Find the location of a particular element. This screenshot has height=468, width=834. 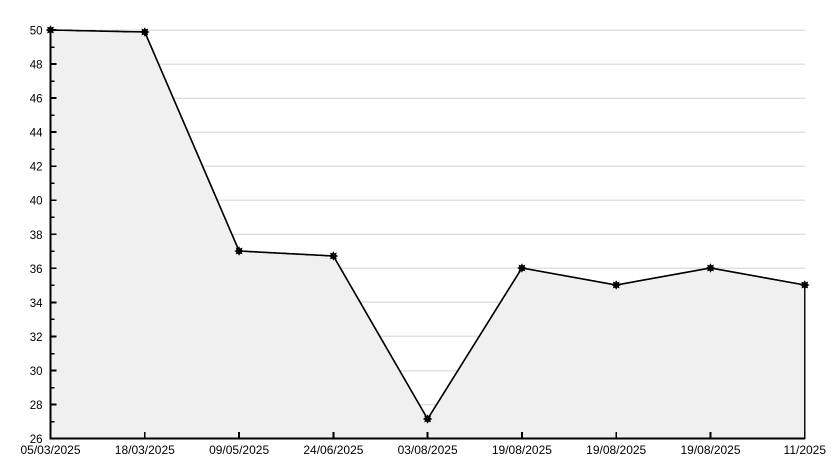

svg-text: 32 is located at coordinates (36, 338).